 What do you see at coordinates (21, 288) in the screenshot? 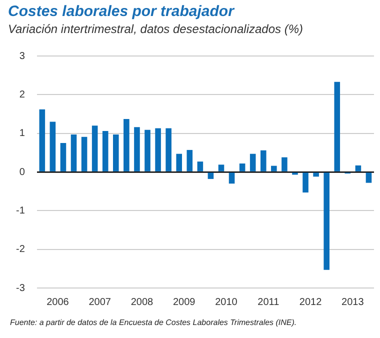
I see `y-tick-label: -3` at bounding box center [21, 288].